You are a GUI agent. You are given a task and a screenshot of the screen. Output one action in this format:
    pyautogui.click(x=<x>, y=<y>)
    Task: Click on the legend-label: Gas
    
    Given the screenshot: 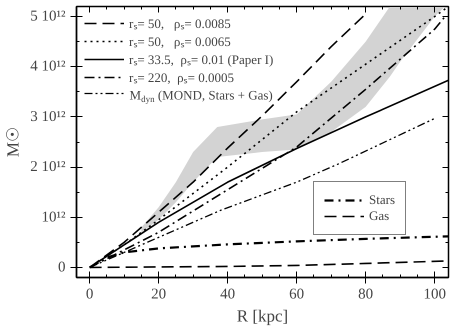 What is the action you would take?
    pyautogui.click(x=379, y=216)
    